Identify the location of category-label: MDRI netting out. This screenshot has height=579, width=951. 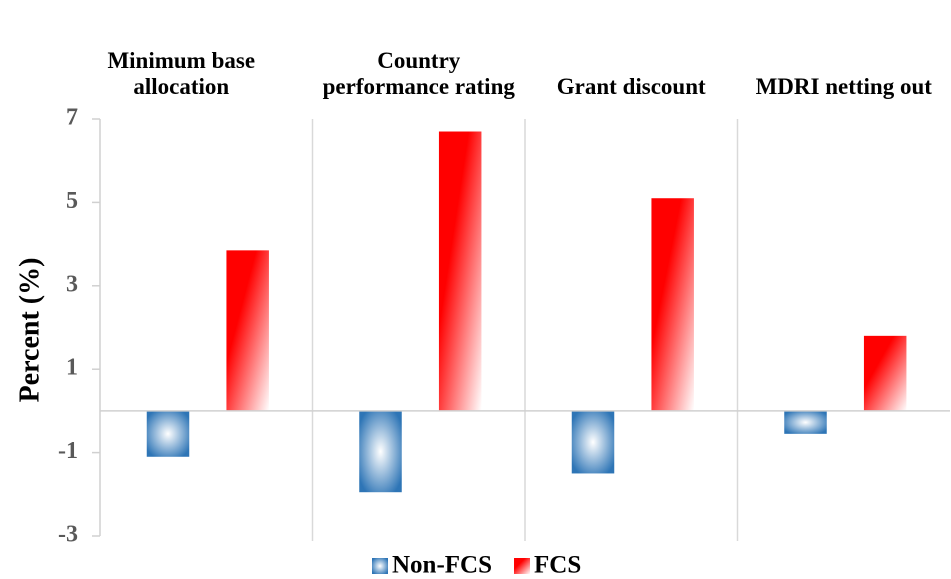
(843, 86).